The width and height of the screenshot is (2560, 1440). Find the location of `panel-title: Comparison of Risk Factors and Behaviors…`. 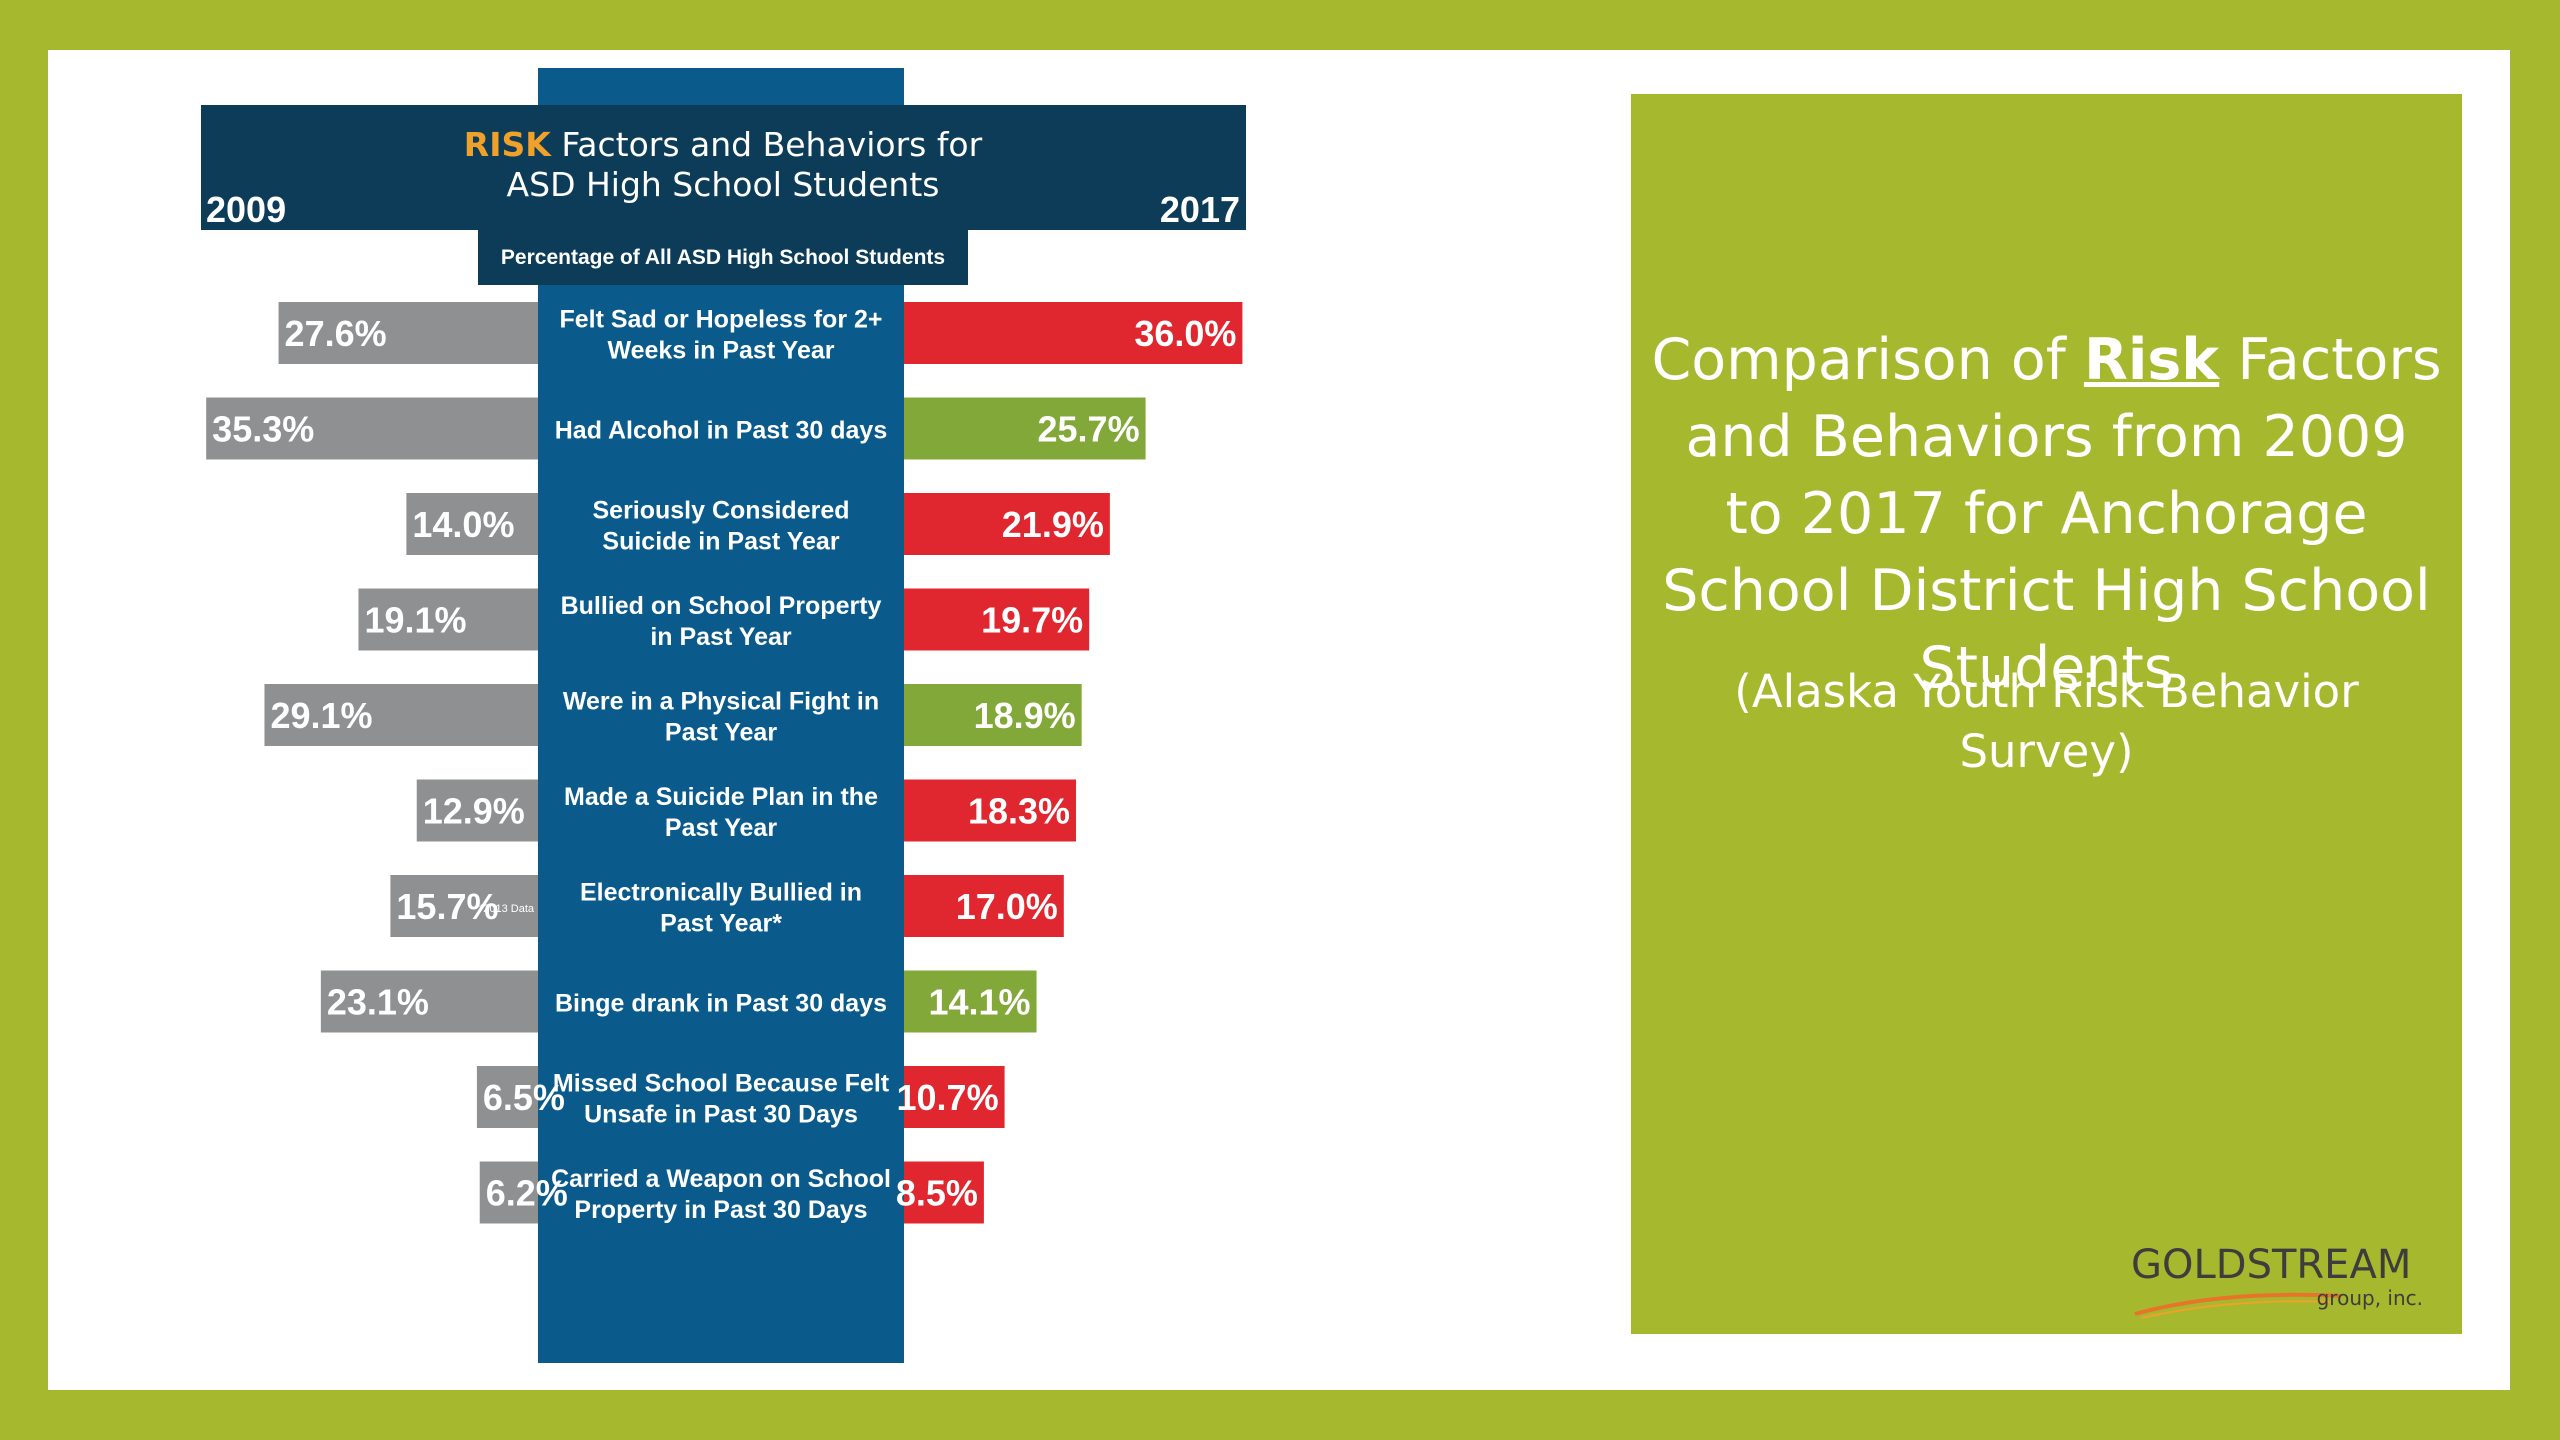

panel-title: Comparison of Risk Factors and Behaviors… is located at coordinates (2046, 514).